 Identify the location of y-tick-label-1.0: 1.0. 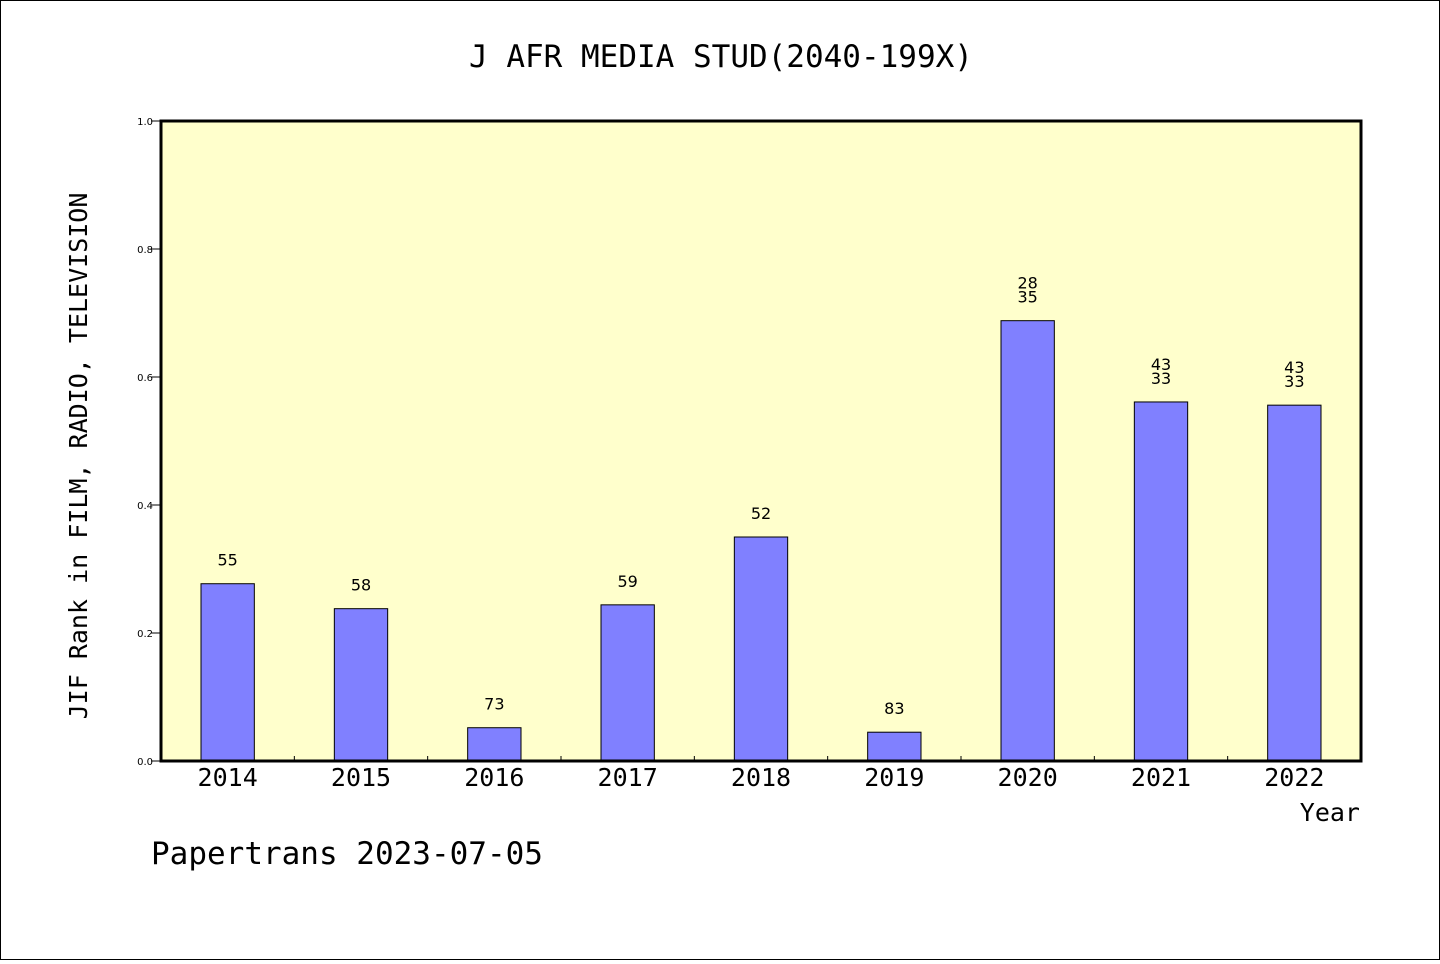
(145, 122).